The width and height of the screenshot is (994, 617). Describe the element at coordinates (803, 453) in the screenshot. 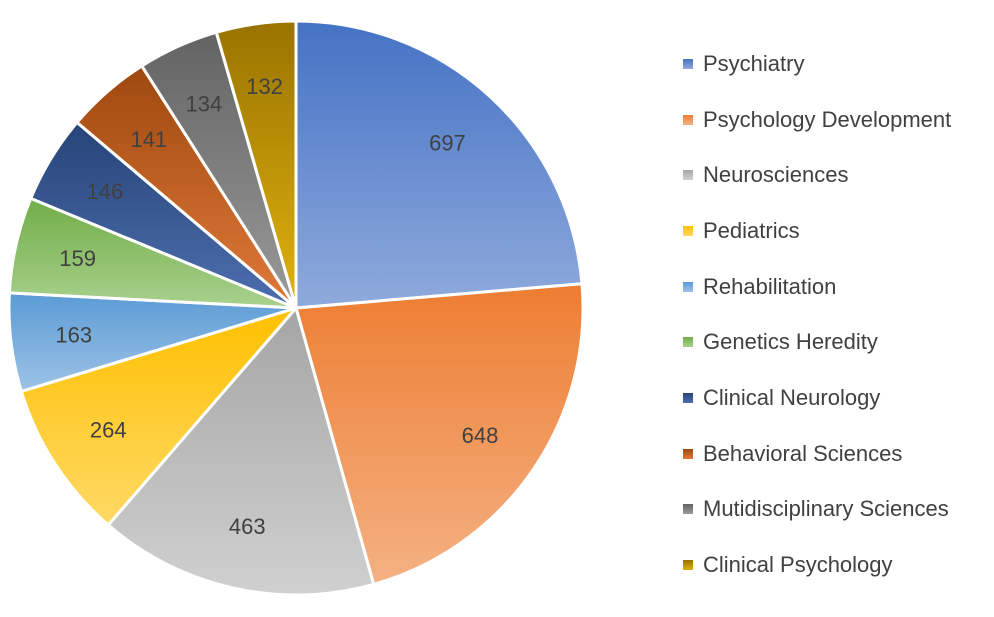

I see `legend-label: Behavioral Sciences` at that location.